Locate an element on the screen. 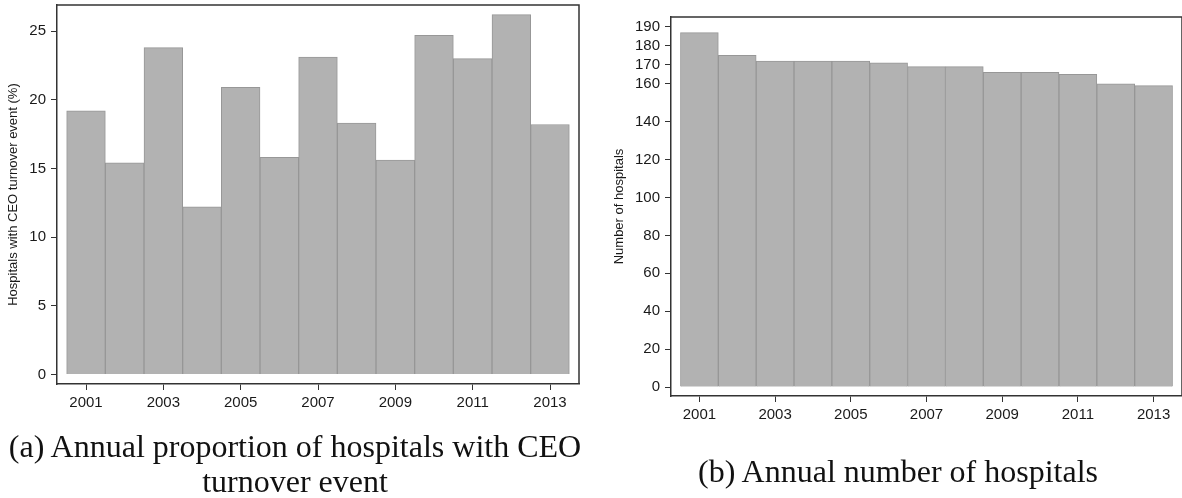 The width and height of the screenshot is (1182, 498). y-axis-title: Number of hospitals is located at coordinates (619, 206).